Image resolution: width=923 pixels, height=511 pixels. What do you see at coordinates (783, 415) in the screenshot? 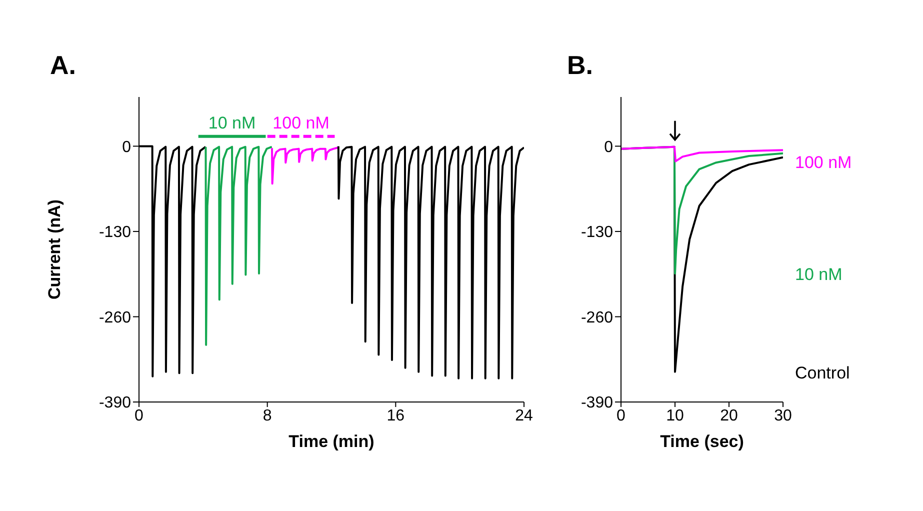
I see `x-tick-label: 30` at bounding box center [783, 415].